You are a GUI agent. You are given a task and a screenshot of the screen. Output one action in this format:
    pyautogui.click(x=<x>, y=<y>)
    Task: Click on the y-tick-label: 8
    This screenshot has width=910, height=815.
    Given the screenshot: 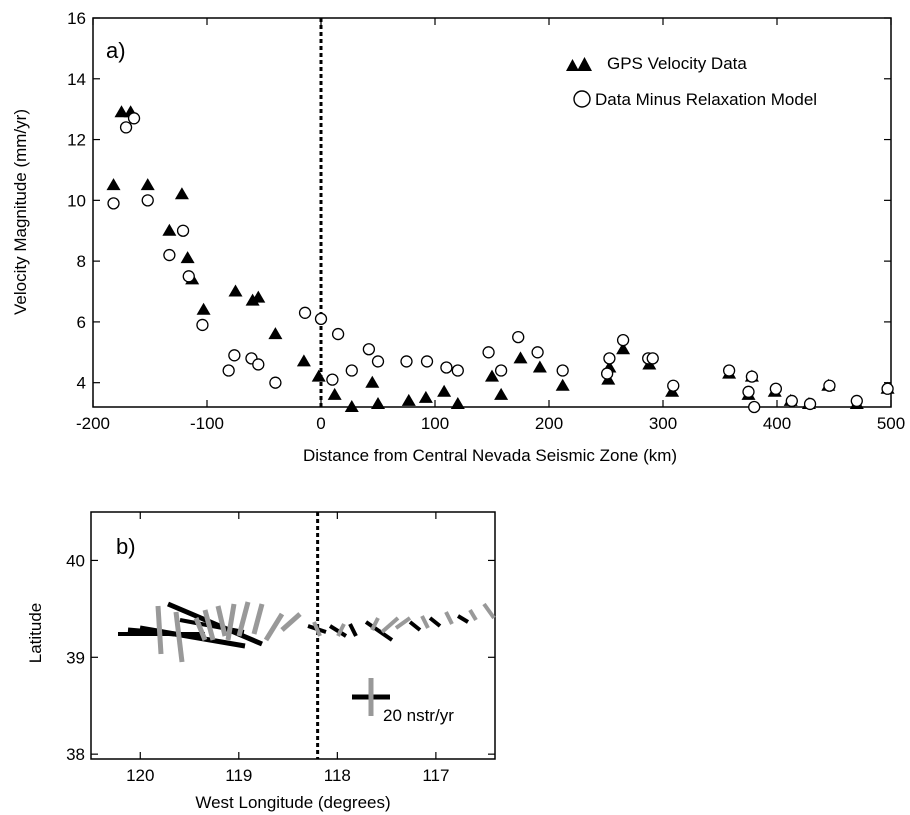 What is the action you would take?
    pyautogui.click(x=81, y=261)
    